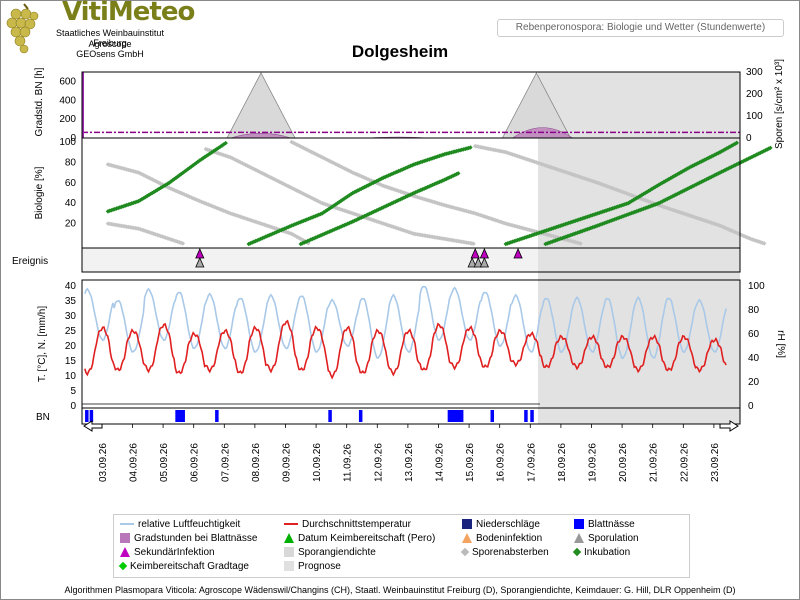 The image size is (800, 600). Describe the element at coordinates (330, 553) in the screenshot. I see `legend-item-spdens: Sporangiendichte` at that location.